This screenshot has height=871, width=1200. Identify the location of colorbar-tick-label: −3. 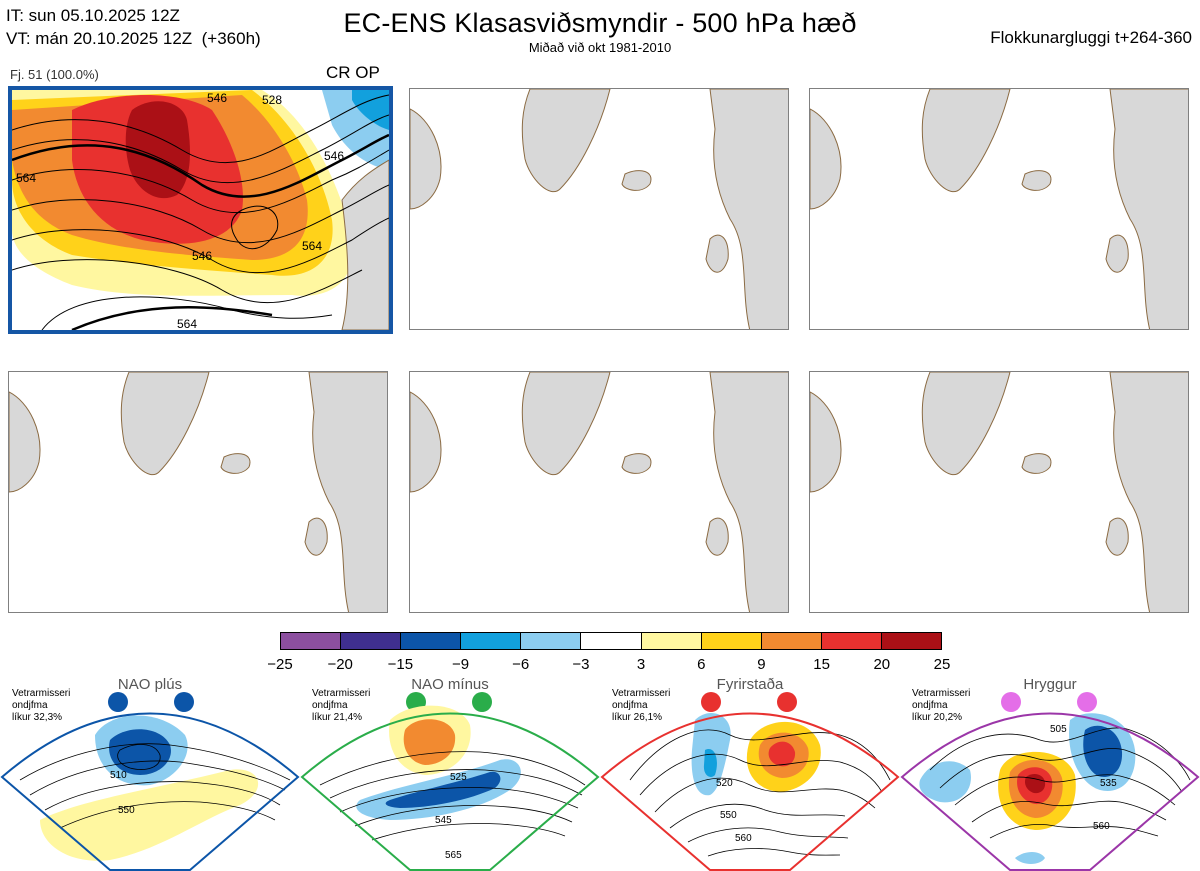
(581, 664).